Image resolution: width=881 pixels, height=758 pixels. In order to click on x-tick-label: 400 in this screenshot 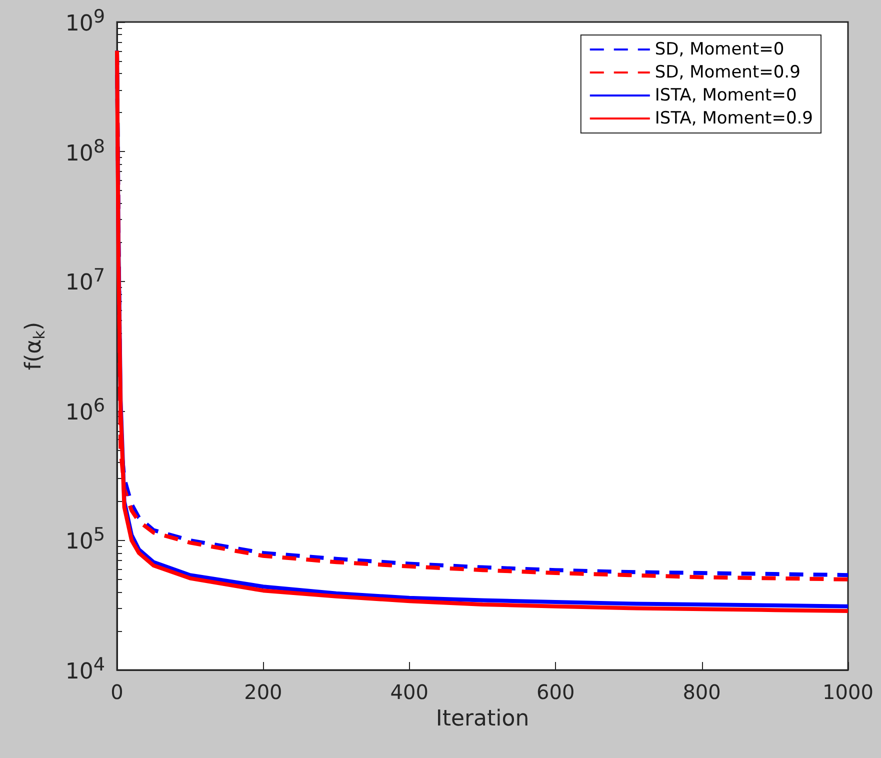, I will do `click(409, 692)`.